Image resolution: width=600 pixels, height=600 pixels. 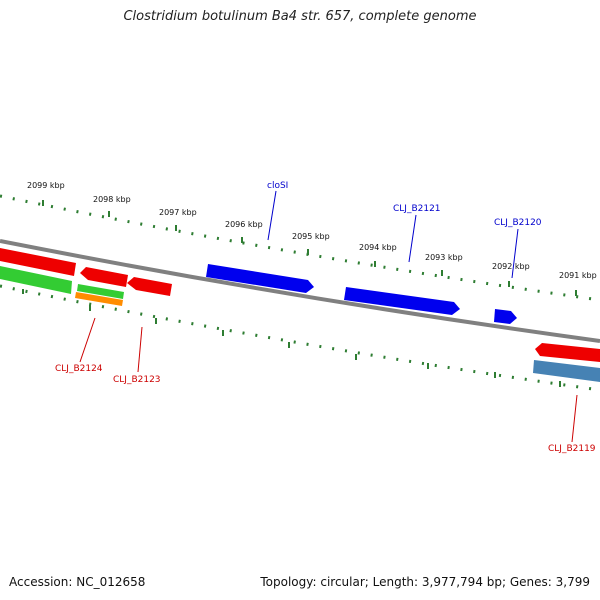 I want to click on kbp-label-2098: 2098 kbp, so click(x=112, y=199).